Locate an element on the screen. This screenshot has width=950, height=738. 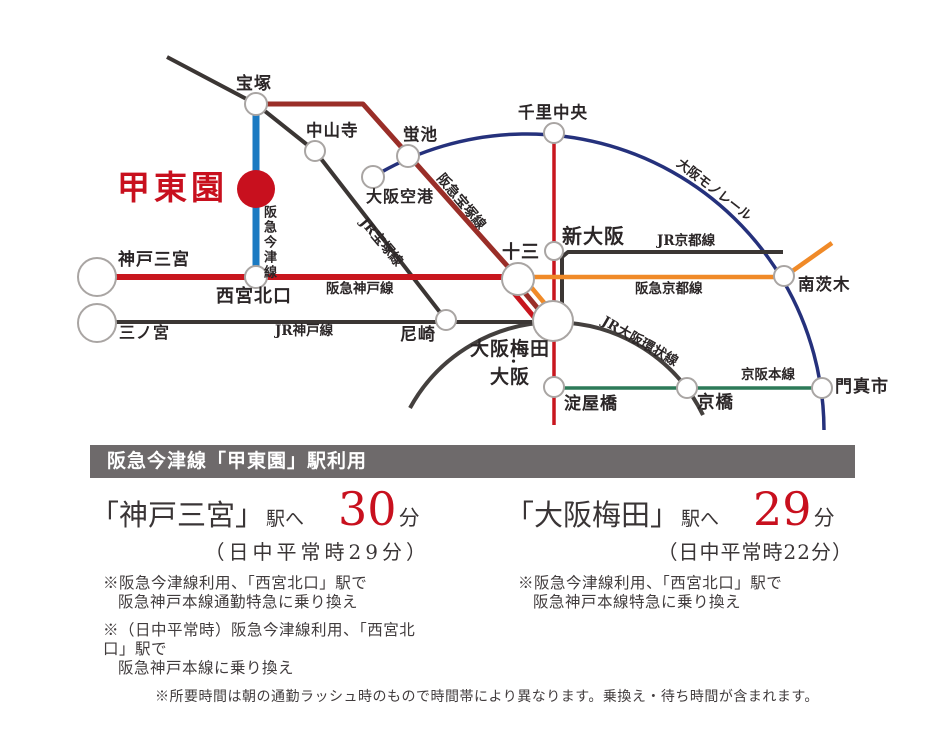
station-label-shin-osaka: 新大阪 is located at coordinates (593, 236).